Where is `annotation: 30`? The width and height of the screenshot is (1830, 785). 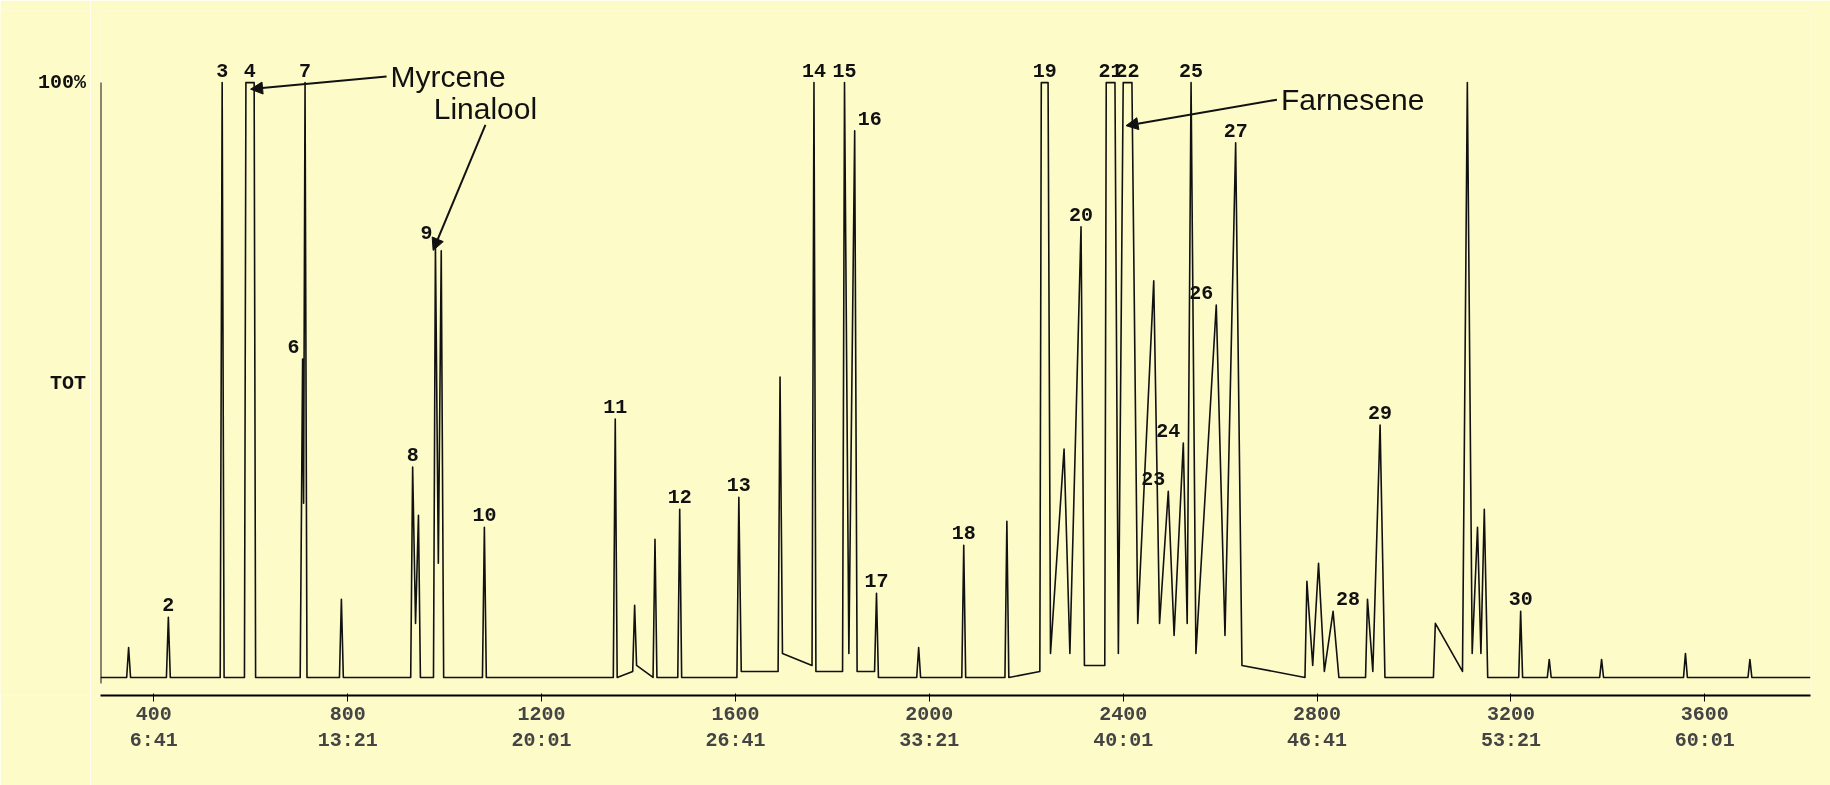 annotation: 30 is located at coordinates (1520, 600).